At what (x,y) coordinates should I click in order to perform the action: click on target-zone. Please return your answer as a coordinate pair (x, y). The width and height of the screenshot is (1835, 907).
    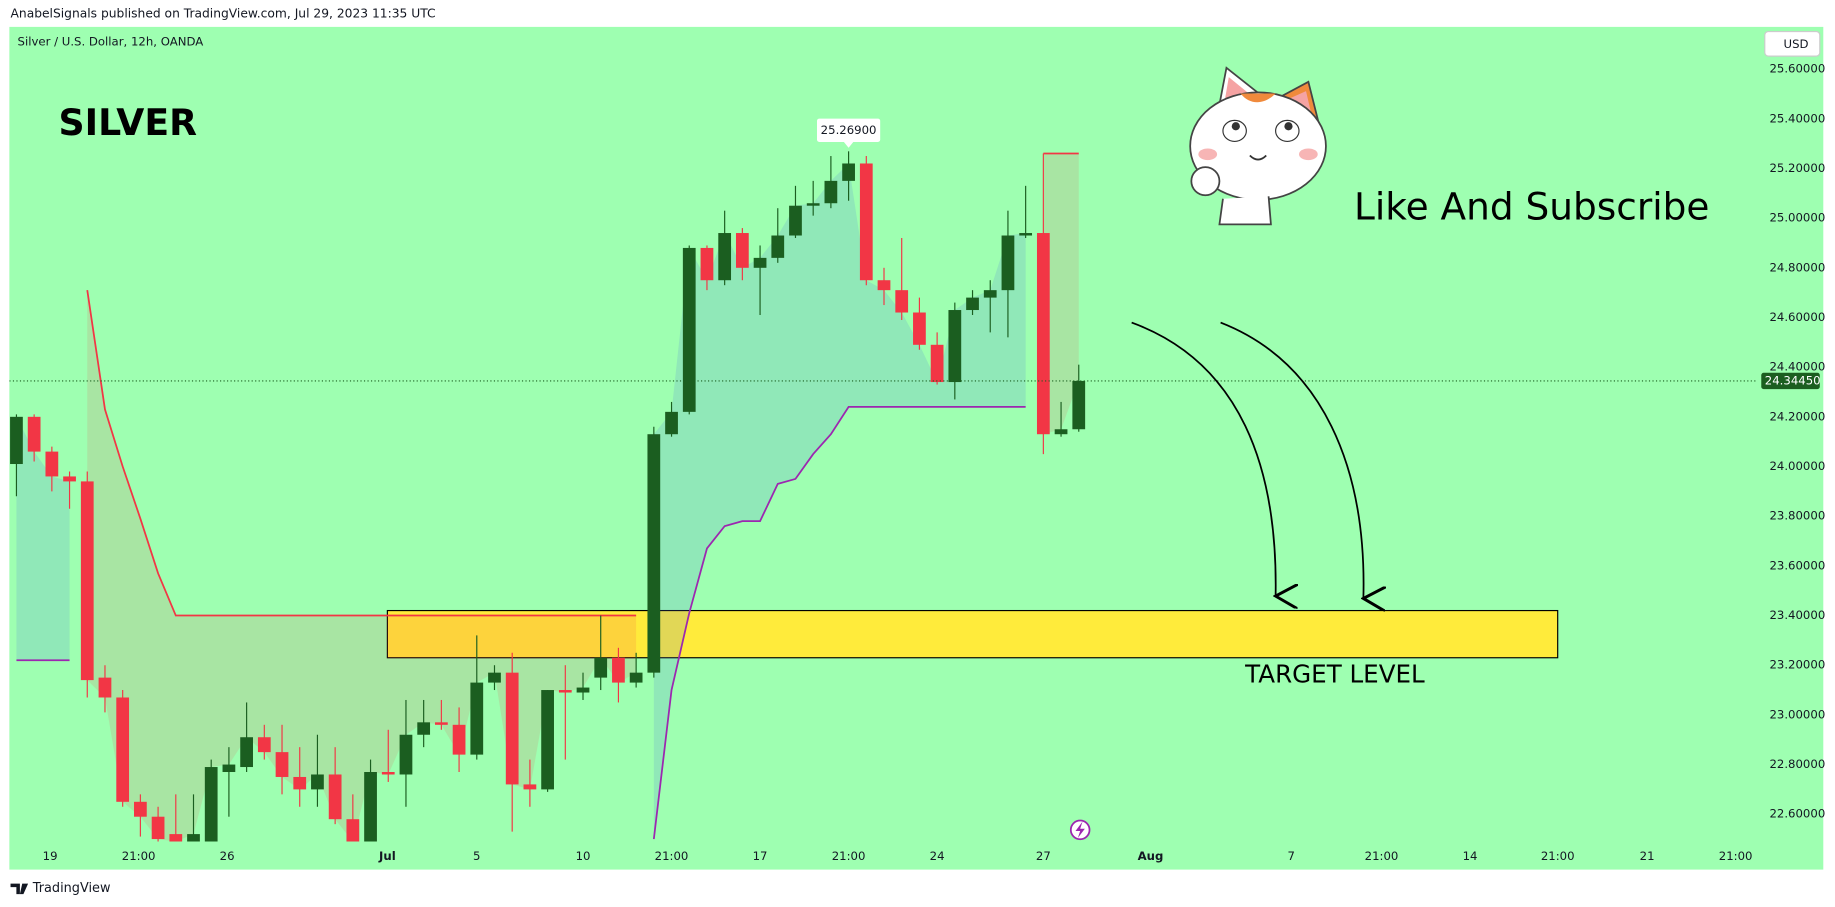
    Looking at the image, I should click on (972, 634).